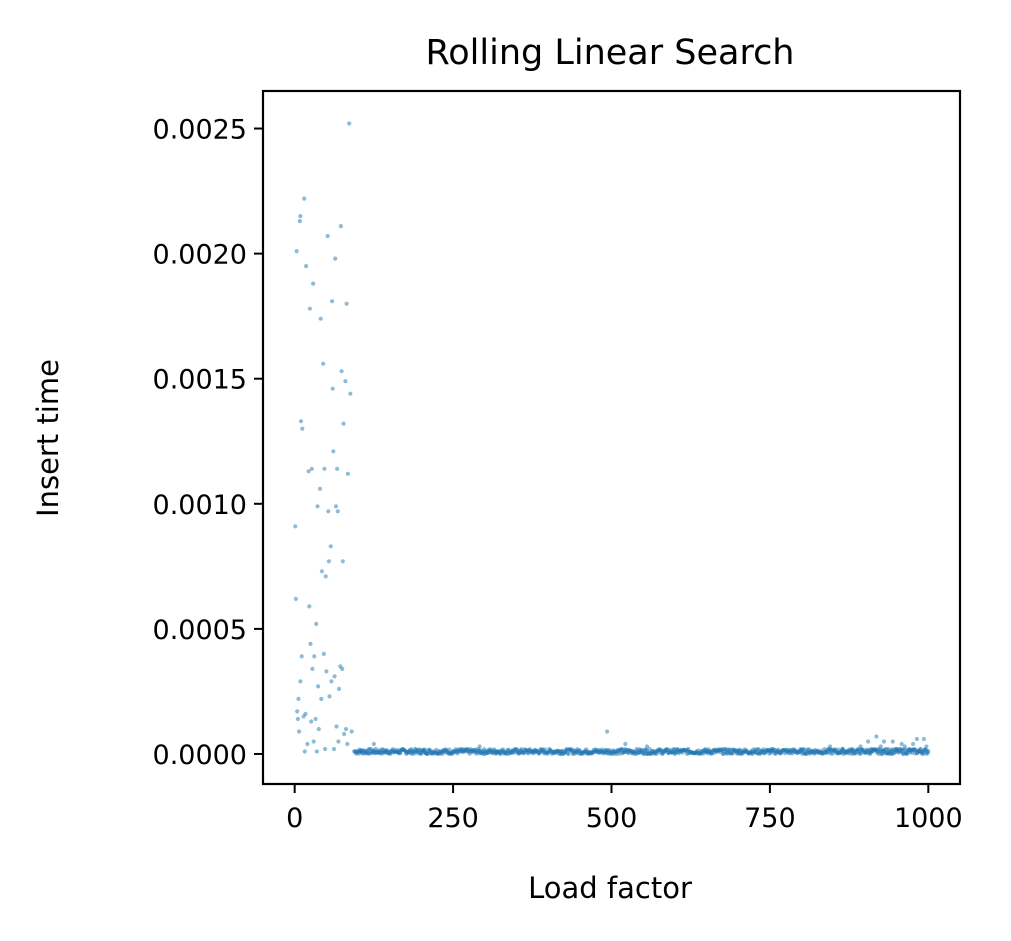  What do you see at coordinates (609, 53) in the screenshot?
I see `chart-title: Rolling Linear Search` at bounding box center [609, 53].